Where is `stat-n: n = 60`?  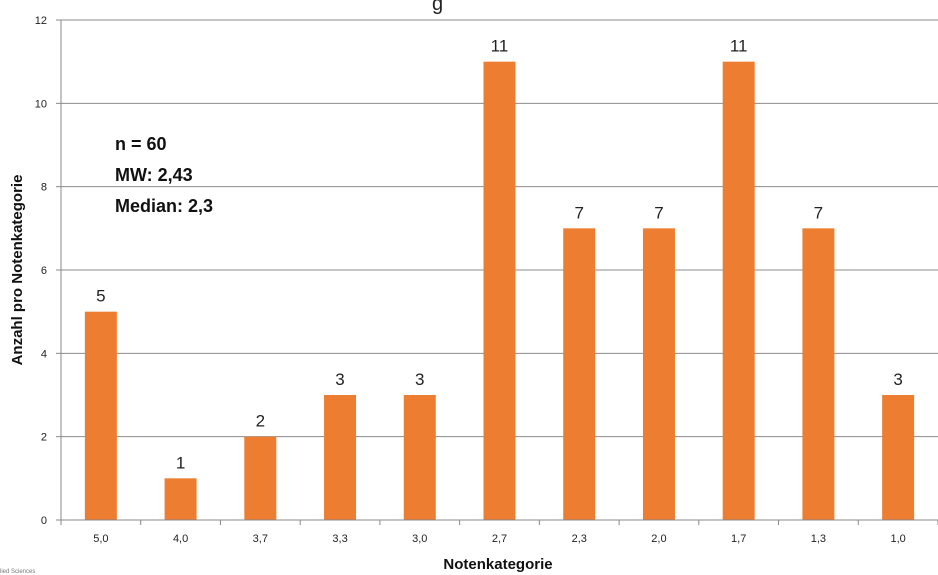
stat-n: n = 60 is located at coordinates (141, 144).